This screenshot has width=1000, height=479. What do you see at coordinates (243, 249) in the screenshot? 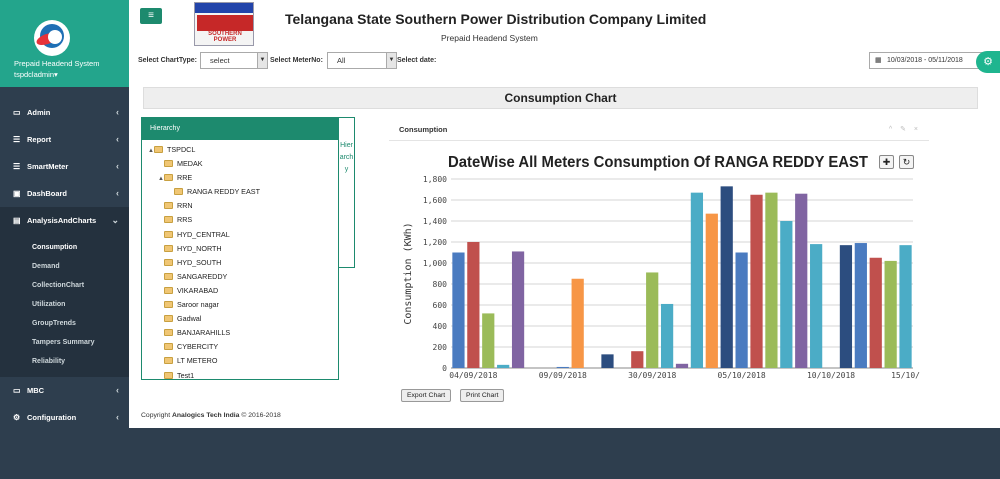
I see `tree-node: HYD_NORTH` at bounding box center [243, 249].